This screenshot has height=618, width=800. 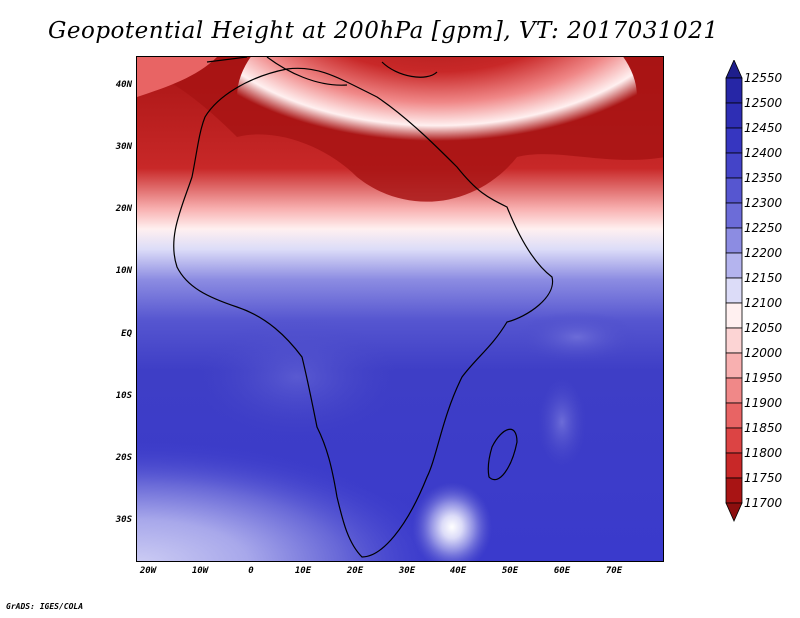 I want to click on colorbar-label: 11900, so click(x=763, y=403).